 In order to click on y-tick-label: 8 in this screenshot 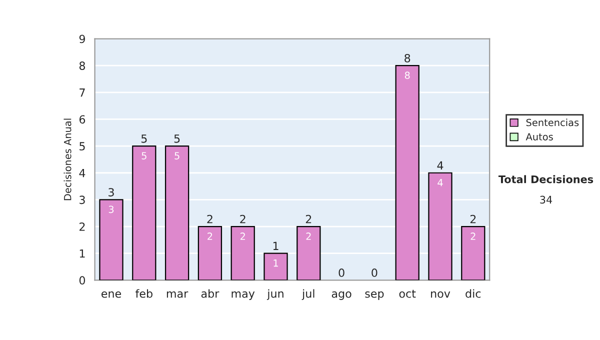, I will do `click(82, 66)`.